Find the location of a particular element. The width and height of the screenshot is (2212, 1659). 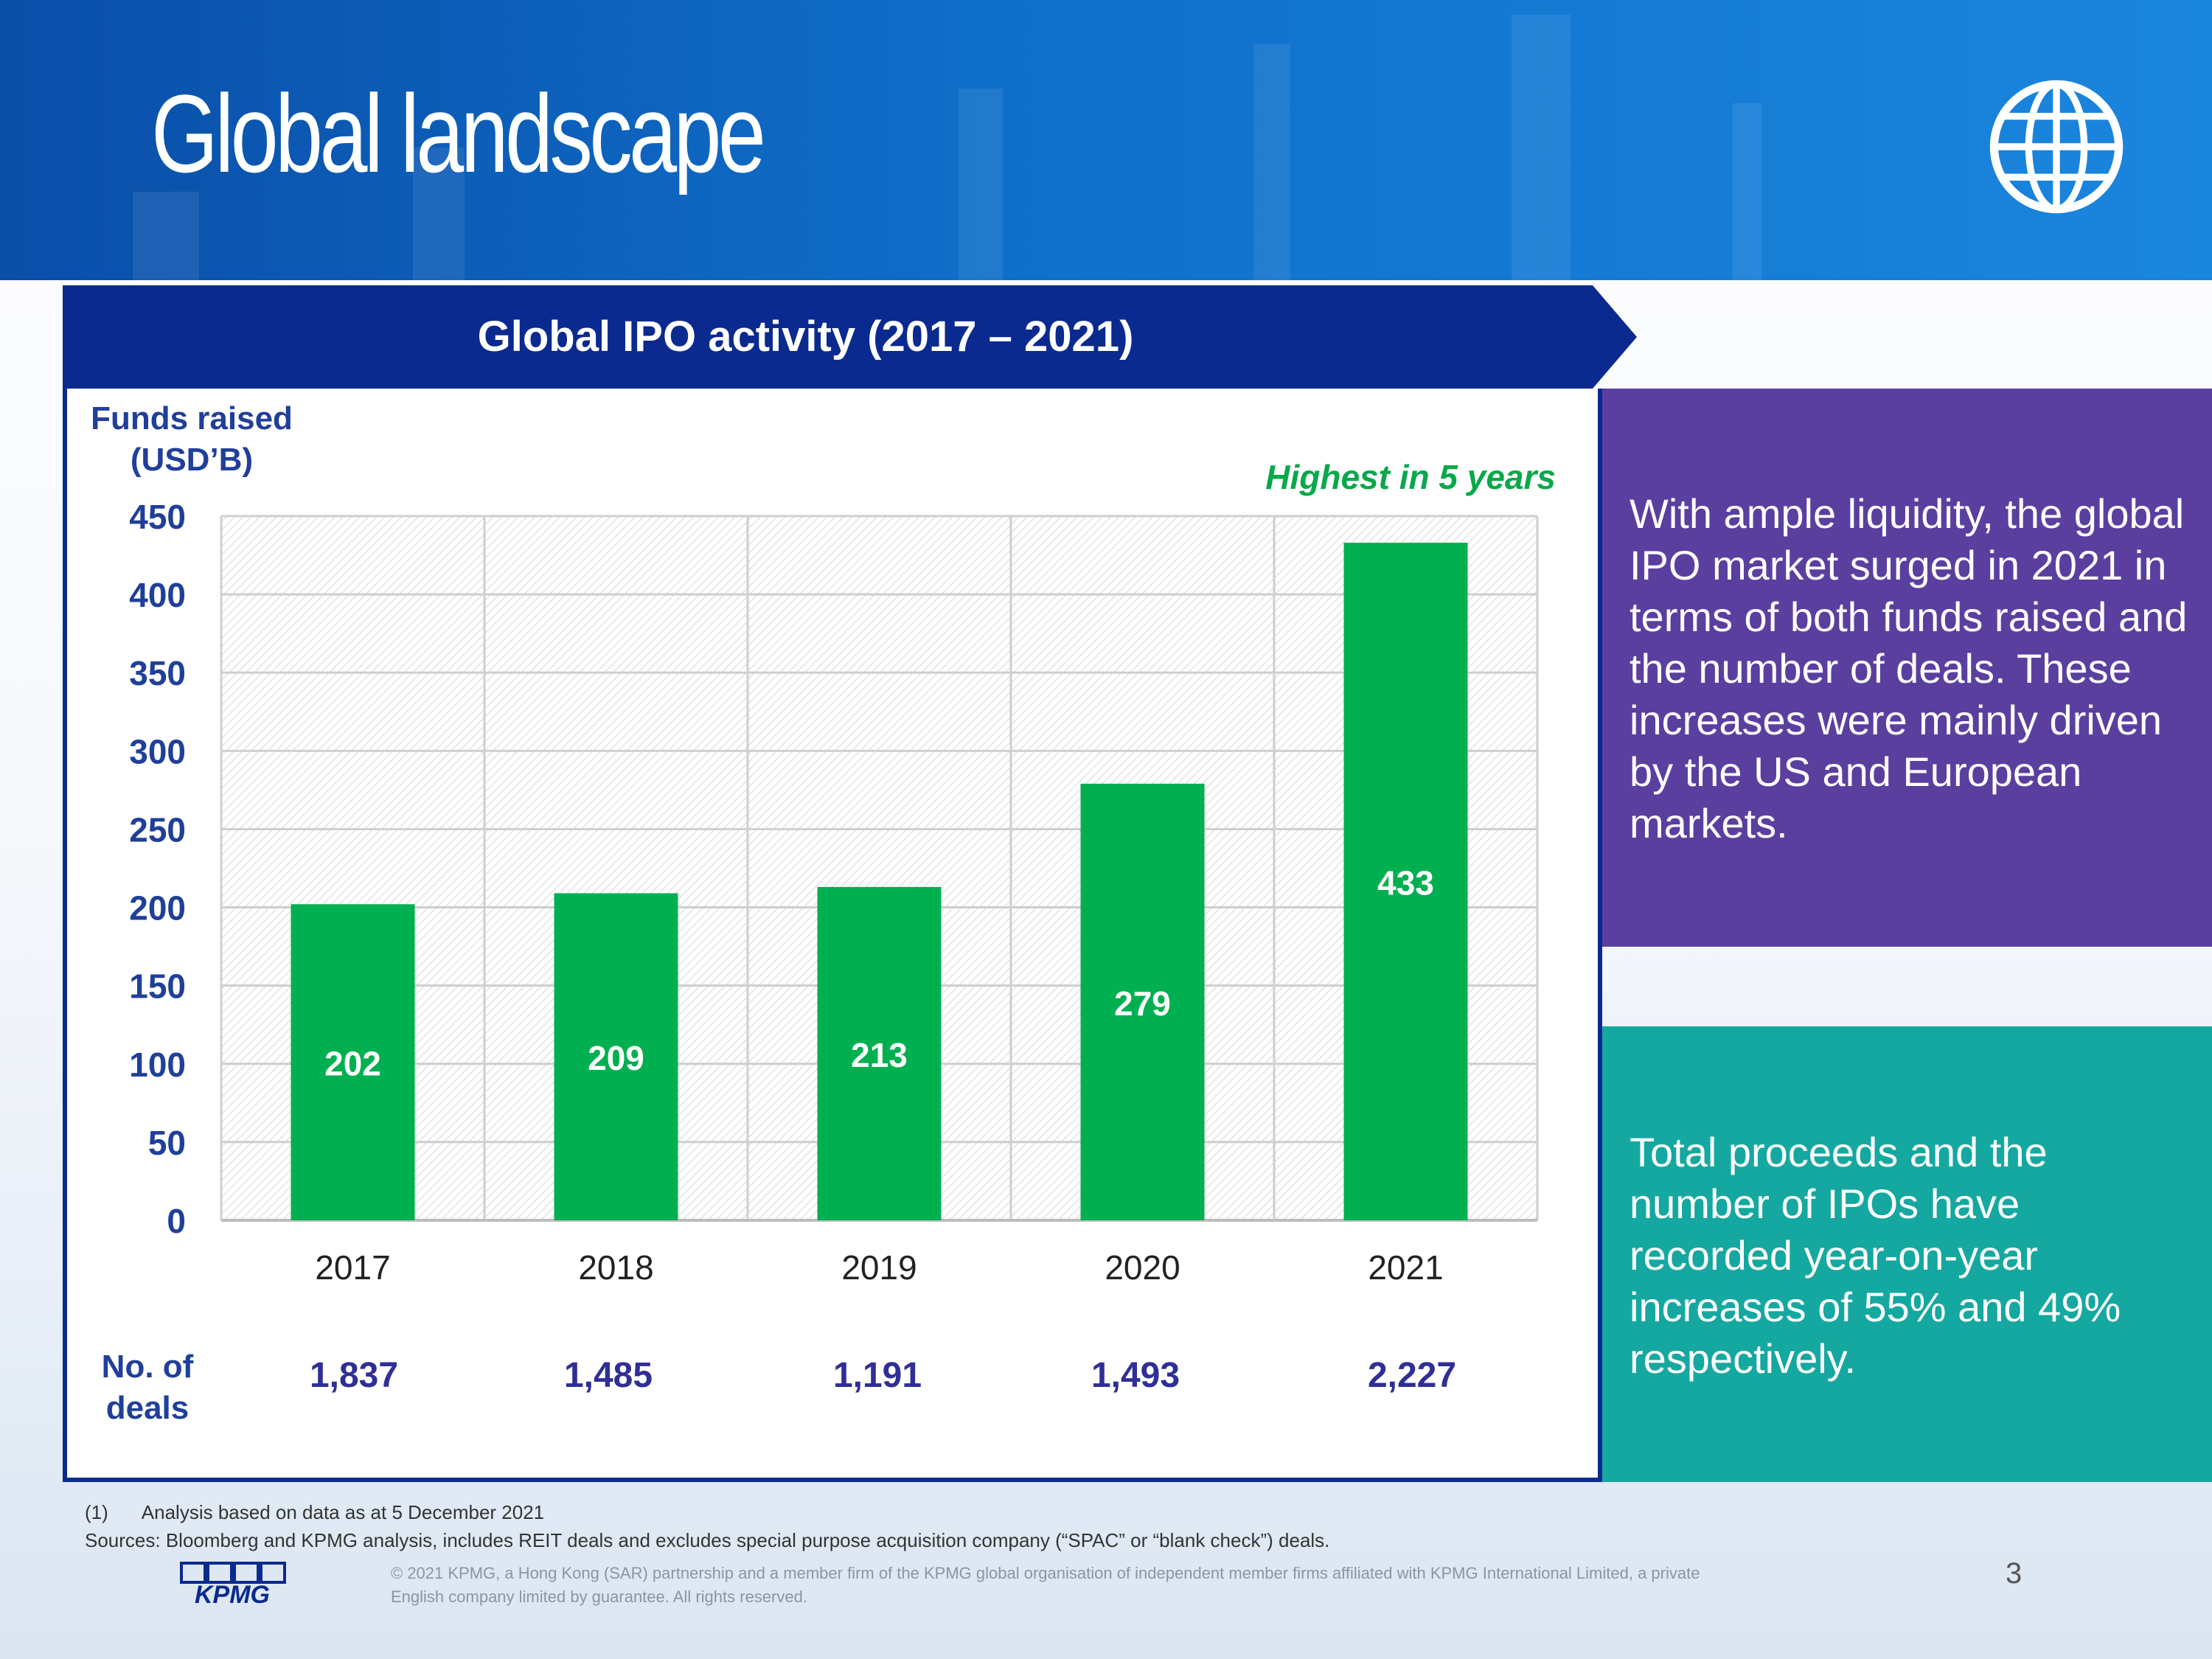

insight-panel-teal is located at coordinates (1907, 1254).